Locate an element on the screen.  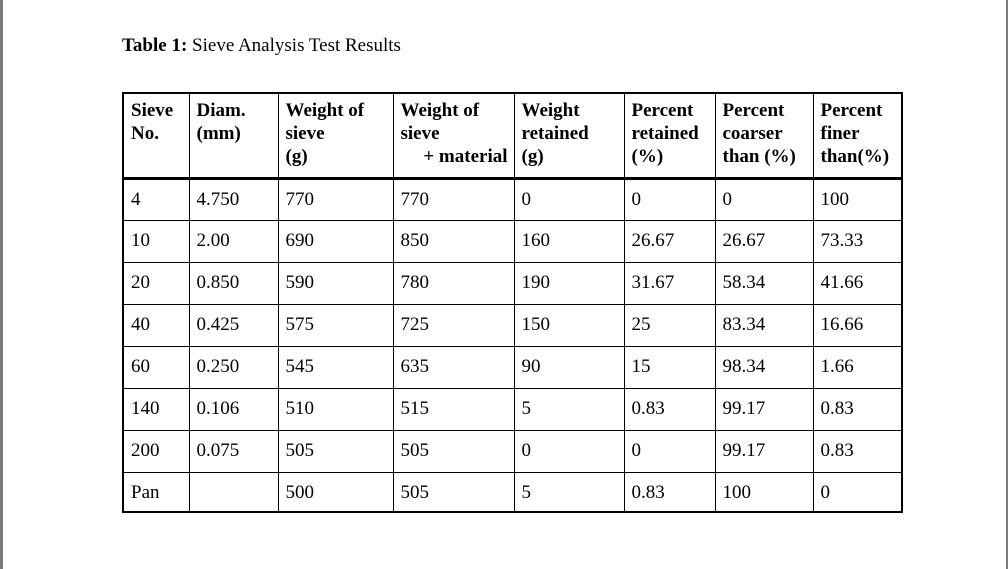
cell-diameter: 0.425 is located at coordinates (233, 325).